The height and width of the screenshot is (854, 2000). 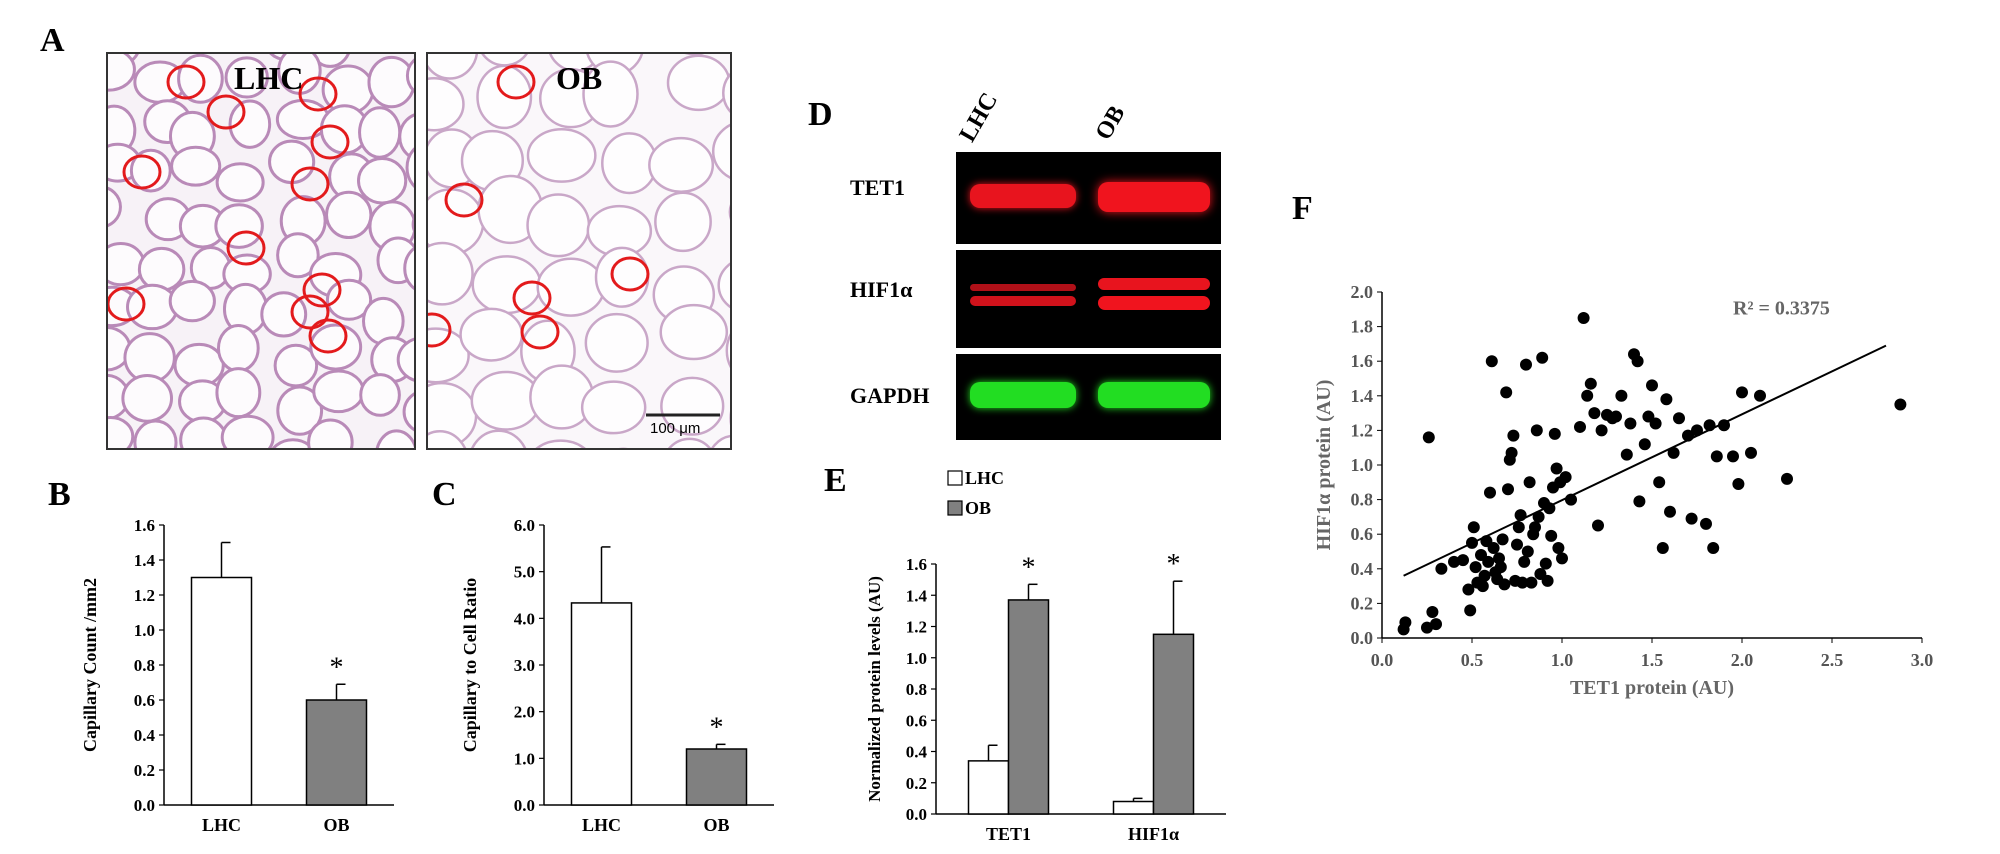 What do you see at coordinates (524, 665) in the screenshot?
I see `y-tick-label: 3.0` at bounding box center [524, 665].